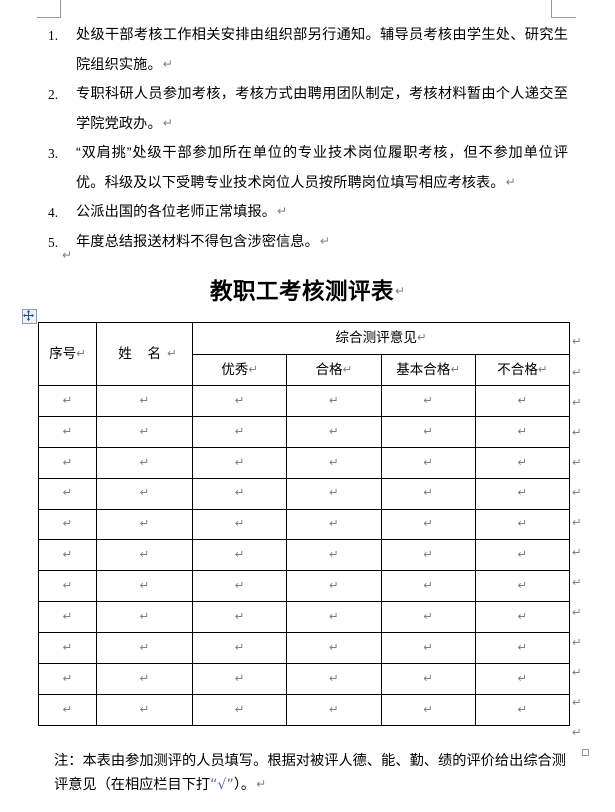  What do you see at coordinates (308, 243) in the screenshot?
I see `list-item: 5. 年度总结报送材料不得包含涉密信息。↵` at bounding box center [308, 243].